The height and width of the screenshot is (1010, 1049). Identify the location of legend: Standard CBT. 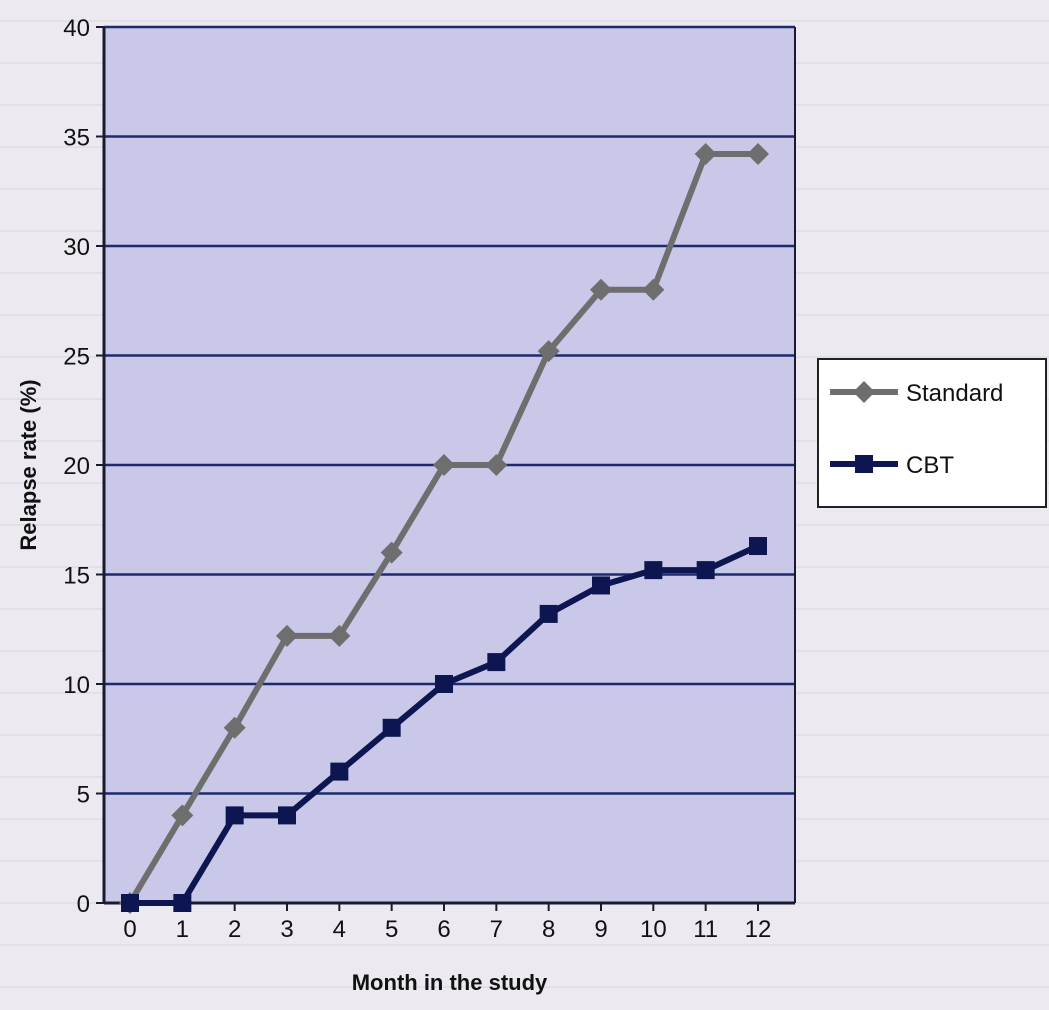
(932, 433).